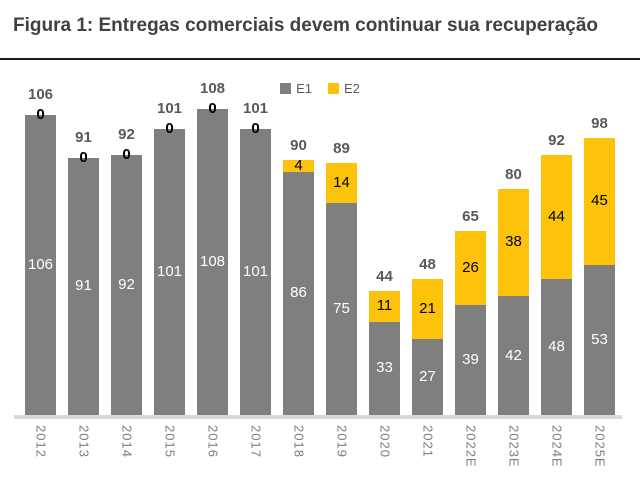 This screenshot has width=640, height=491. What do you see at coordinates (600, 446) in the screenshot?
I see `x-tick-2025E: 2025E` at bounding box center [600, 446].